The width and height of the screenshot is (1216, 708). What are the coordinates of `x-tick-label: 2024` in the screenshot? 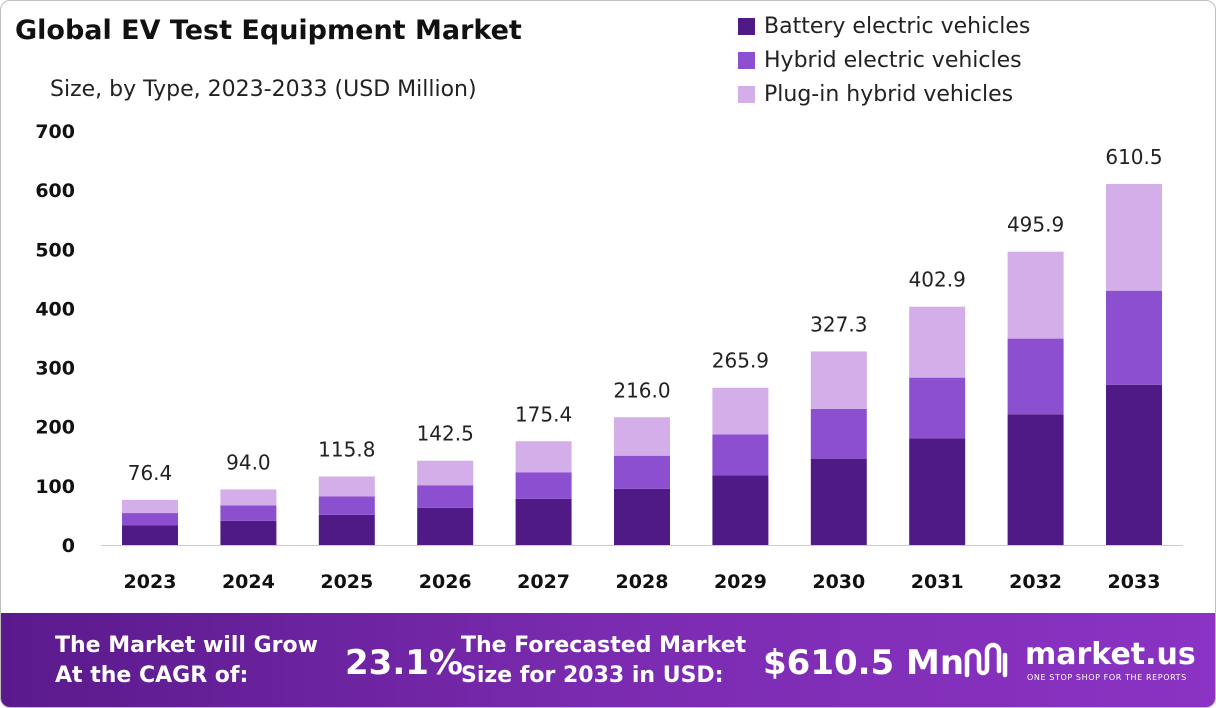 It's located at (248, 582).